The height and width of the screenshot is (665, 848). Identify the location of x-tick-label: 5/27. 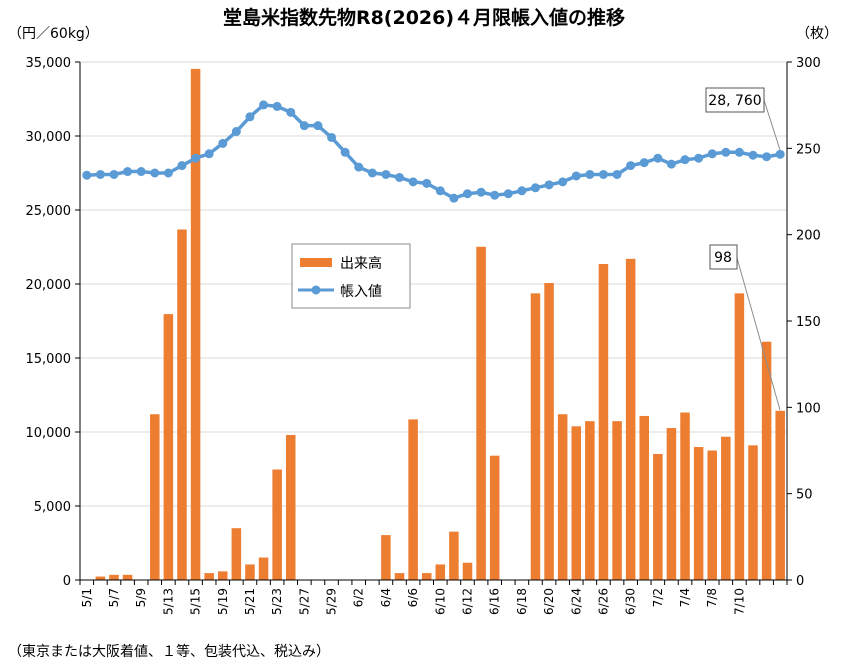
(304, 601).